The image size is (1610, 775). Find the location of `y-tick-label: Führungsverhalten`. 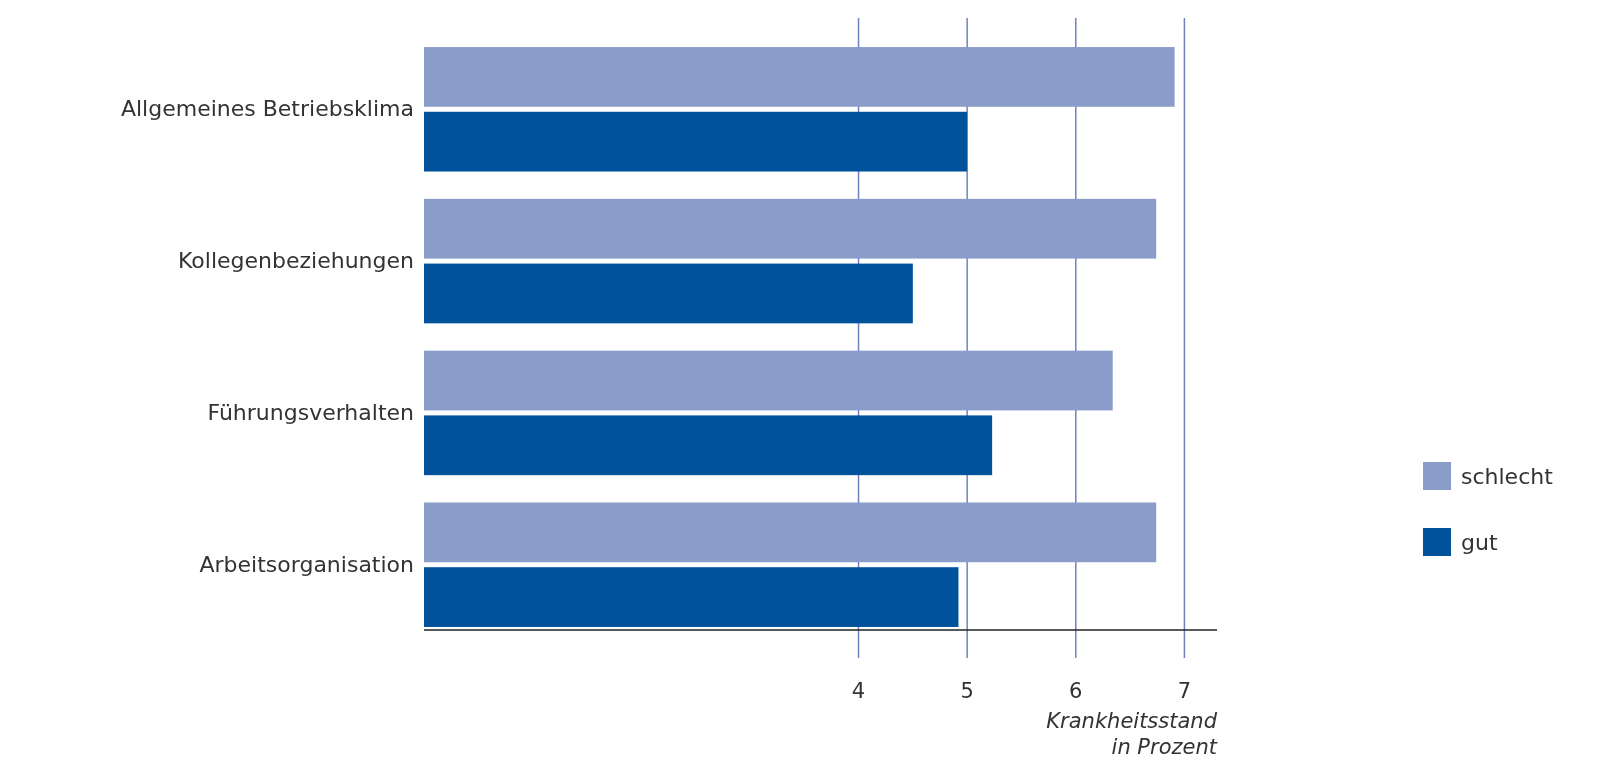

y-tick-label: Führungsverhalten is located at coordinates (310, 412).